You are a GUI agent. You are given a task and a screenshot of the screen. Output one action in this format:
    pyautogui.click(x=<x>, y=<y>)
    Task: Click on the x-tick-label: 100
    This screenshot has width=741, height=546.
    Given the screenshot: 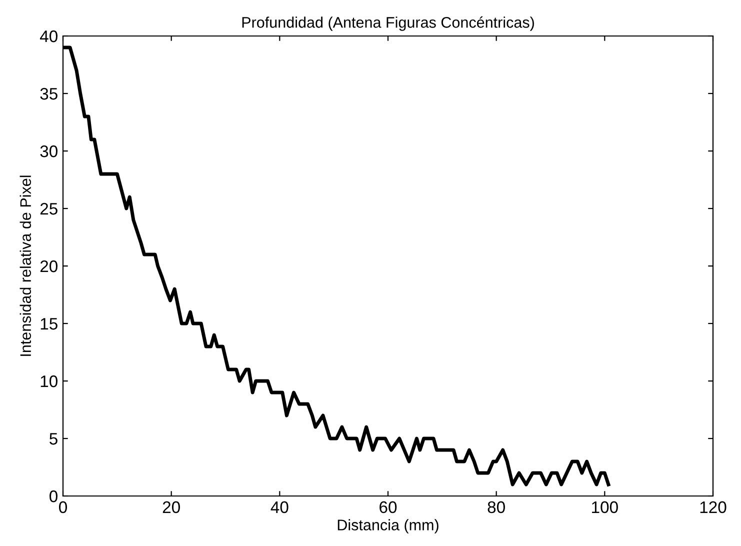 What is the action you would take?
    pyautogui.click(x=605, y=507)
    